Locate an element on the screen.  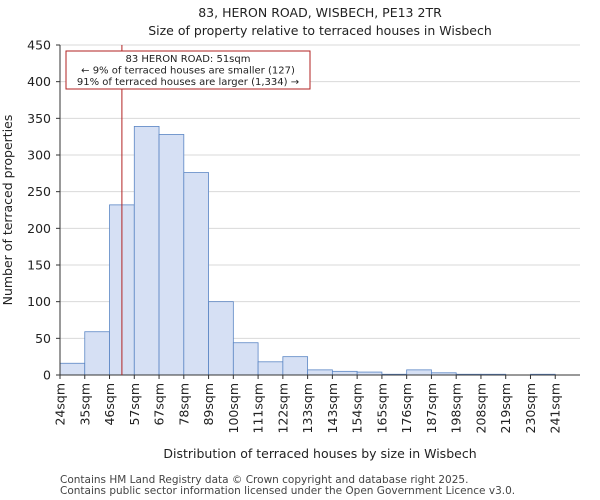
y-axis-label: Number of terraced properties is located at coordinates (7, 210).